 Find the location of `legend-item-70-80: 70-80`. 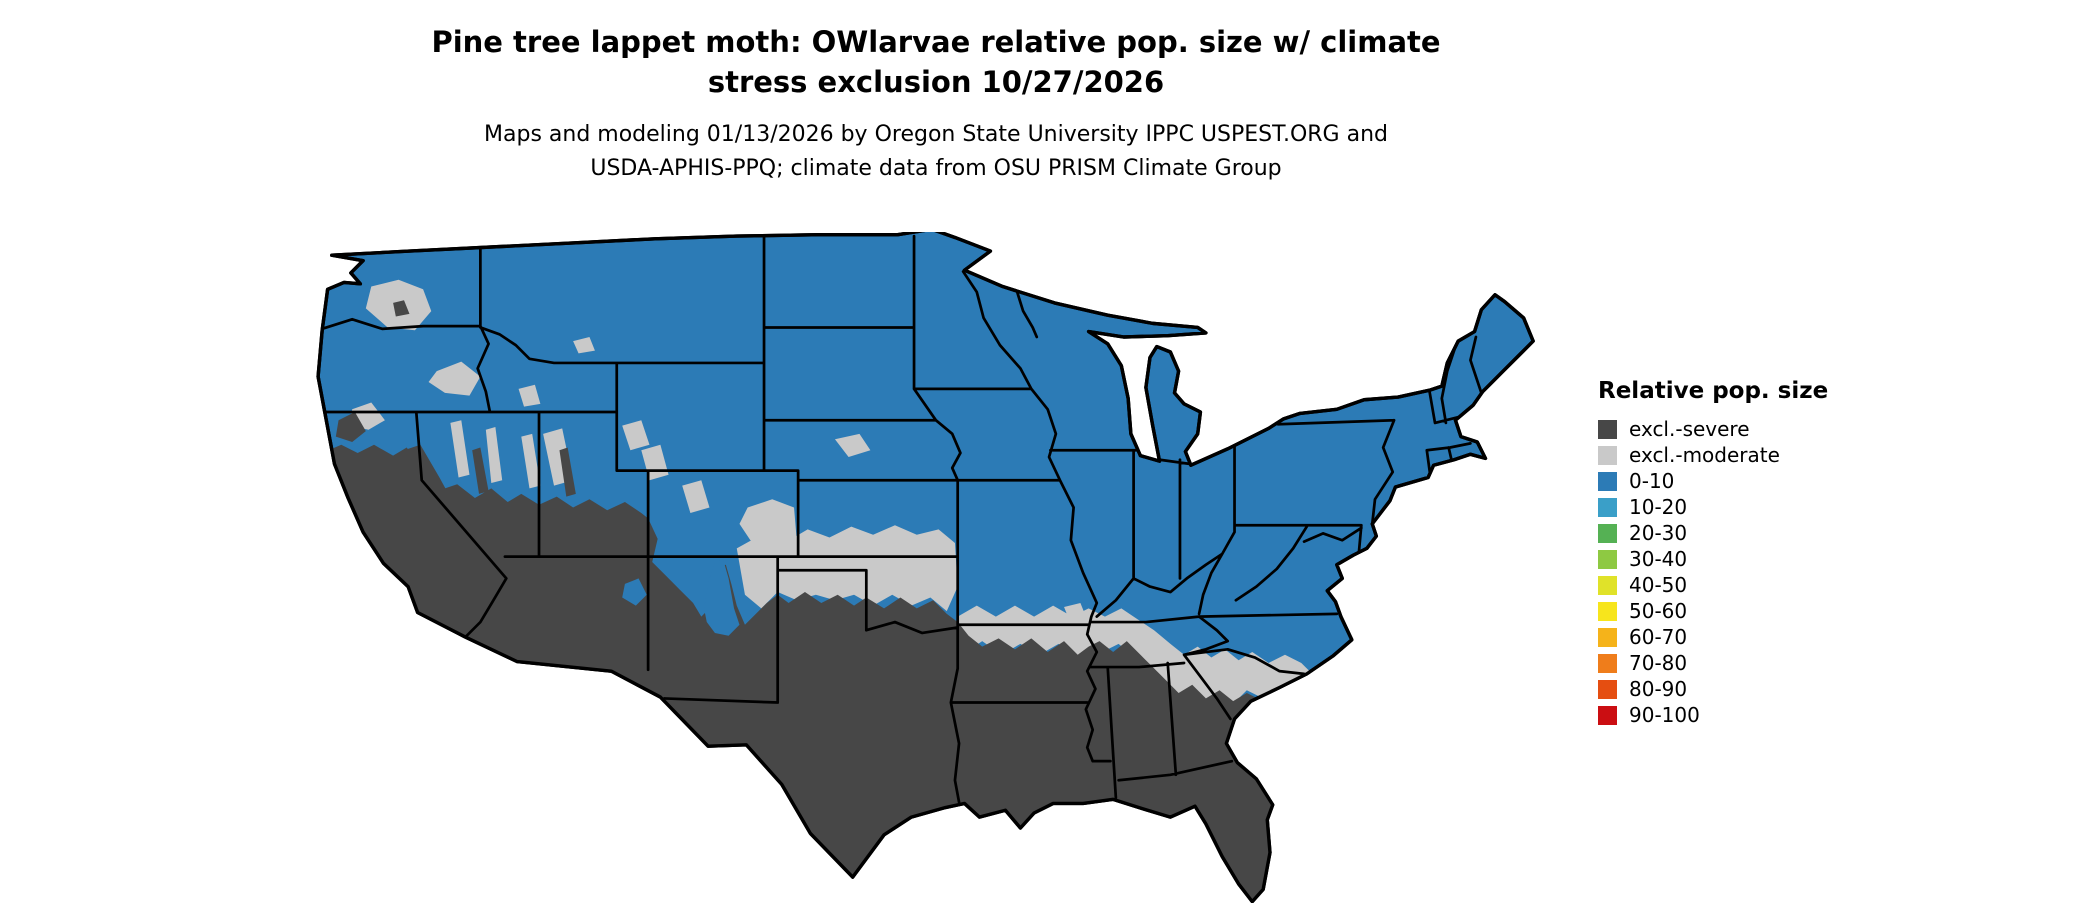

legend-item-70-80: 70-80 is located at coordinates (1738, 663).